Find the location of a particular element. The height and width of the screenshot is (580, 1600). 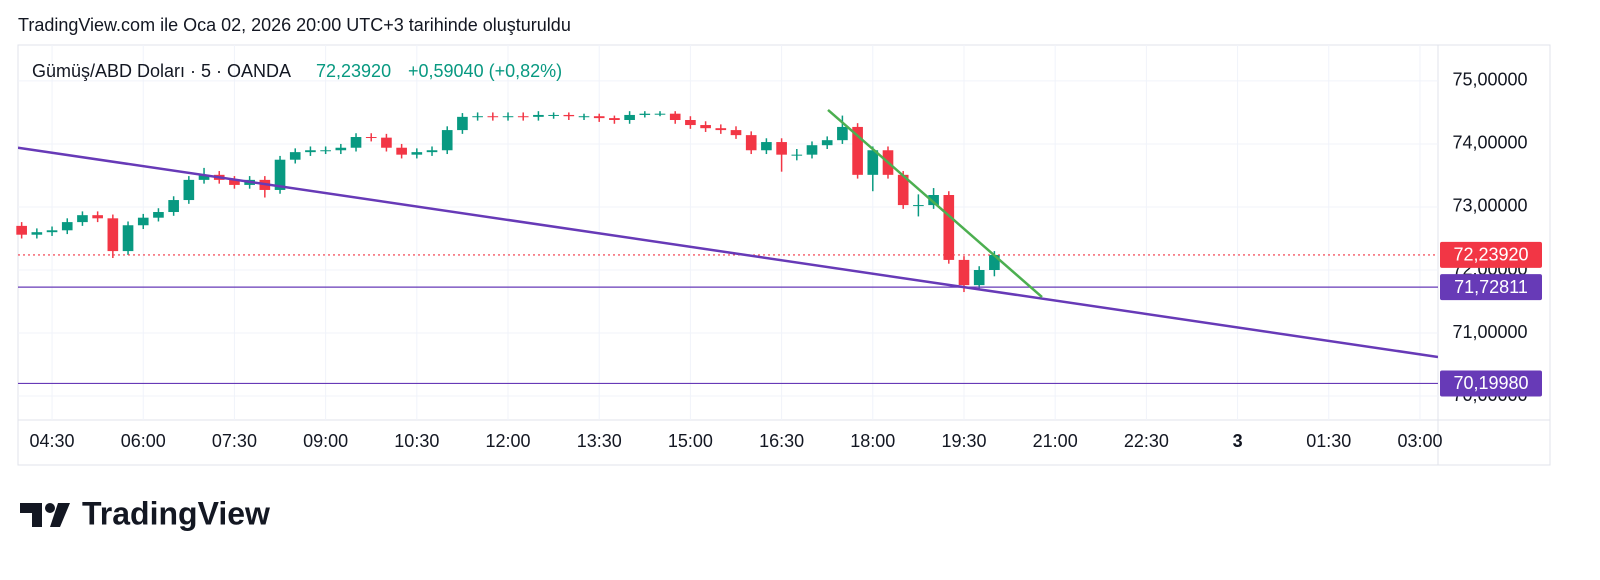

x-tick-label: 3 is located at coordinates (1238, 441).